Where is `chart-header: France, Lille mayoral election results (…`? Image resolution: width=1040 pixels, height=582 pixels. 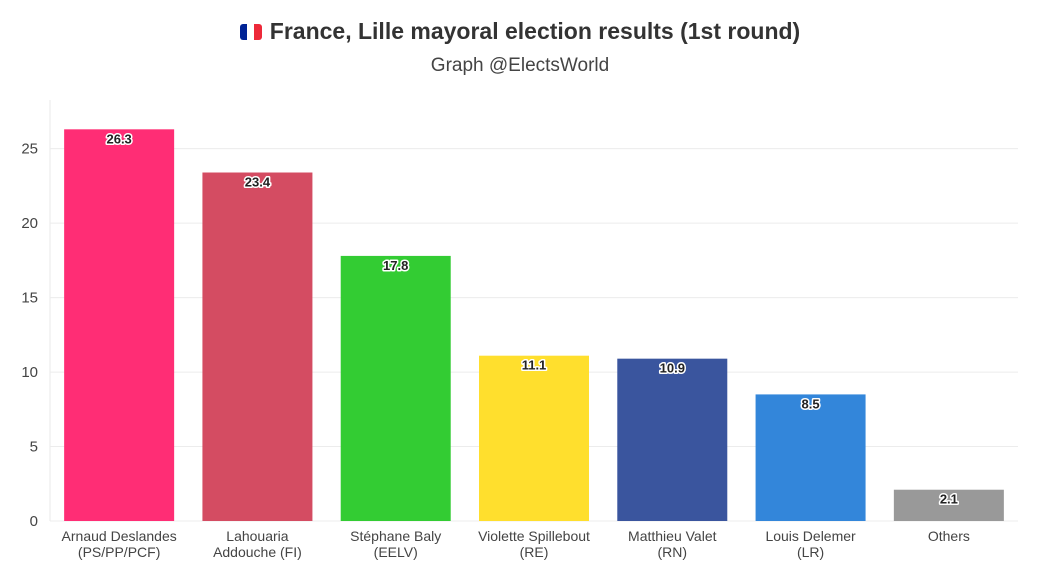
chart-header: France, Lille mayoral election results (… is located at coordinates (520, 47).